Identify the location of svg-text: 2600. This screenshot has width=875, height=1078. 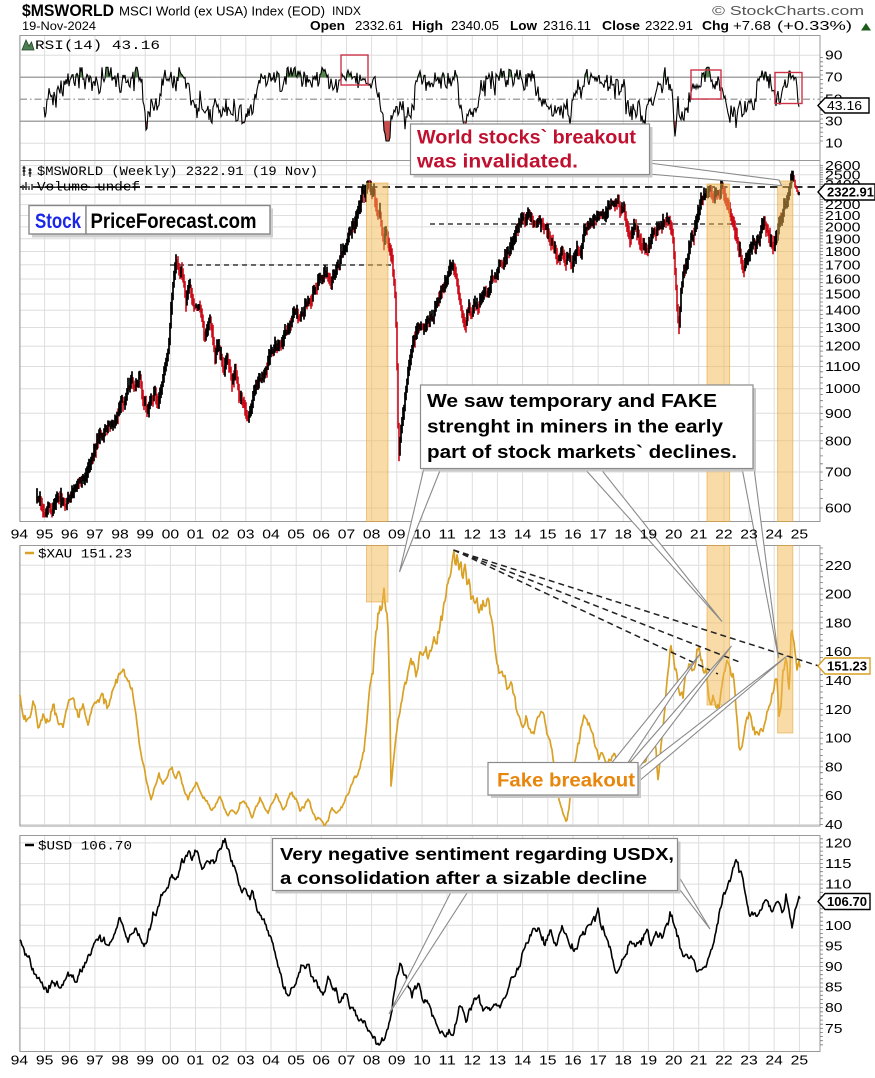
(843, 166).